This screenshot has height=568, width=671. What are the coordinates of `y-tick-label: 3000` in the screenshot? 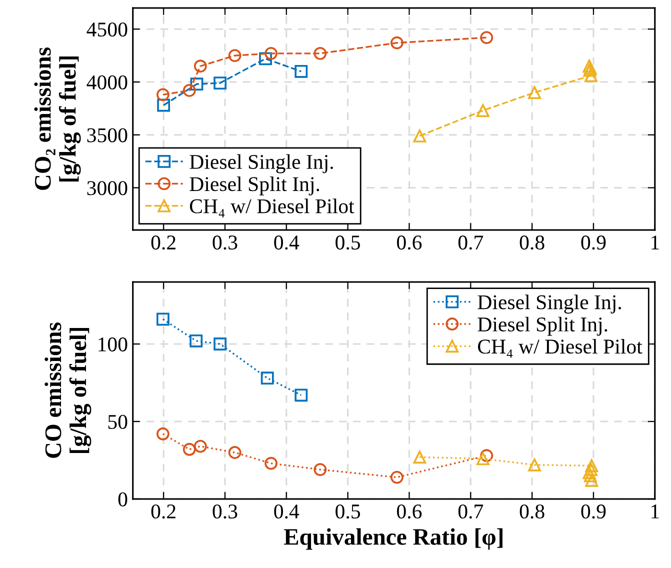 It's located at (107, 188).